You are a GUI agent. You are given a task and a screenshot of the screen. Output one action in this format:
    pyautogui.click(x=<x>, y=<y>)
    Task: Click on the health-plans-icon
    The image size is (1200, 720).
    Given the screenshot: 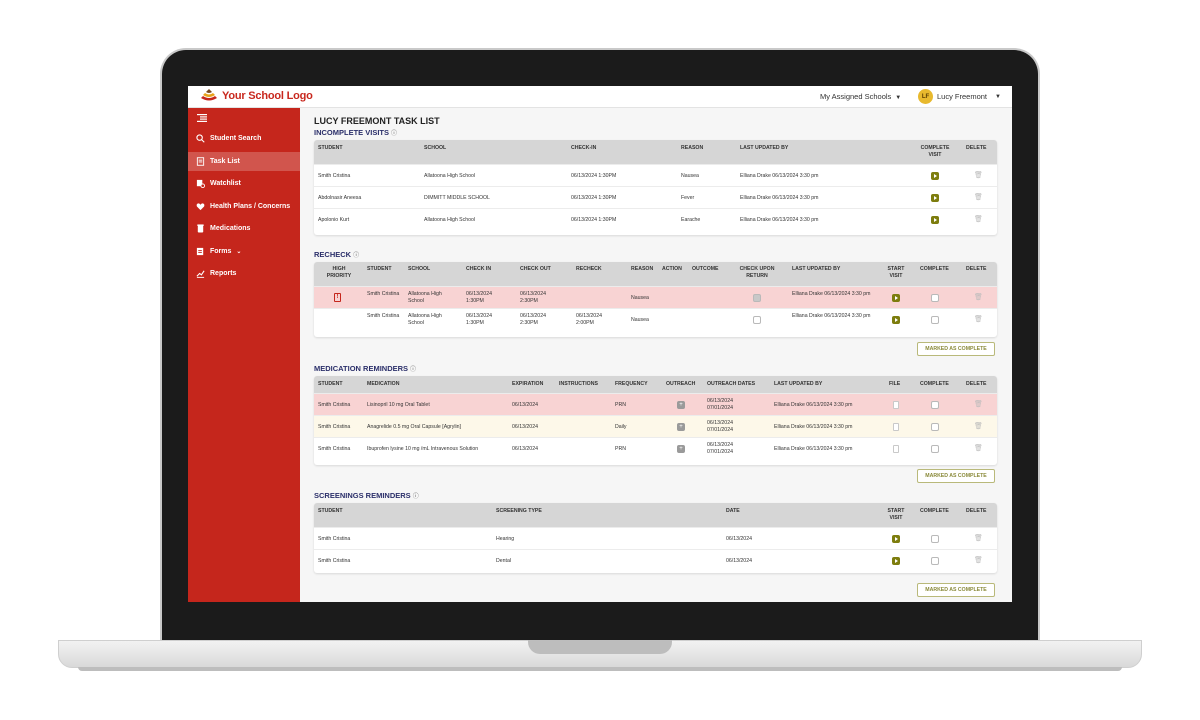 What is the action you would take?
    pyautogui.click(x=200, y=207)
    